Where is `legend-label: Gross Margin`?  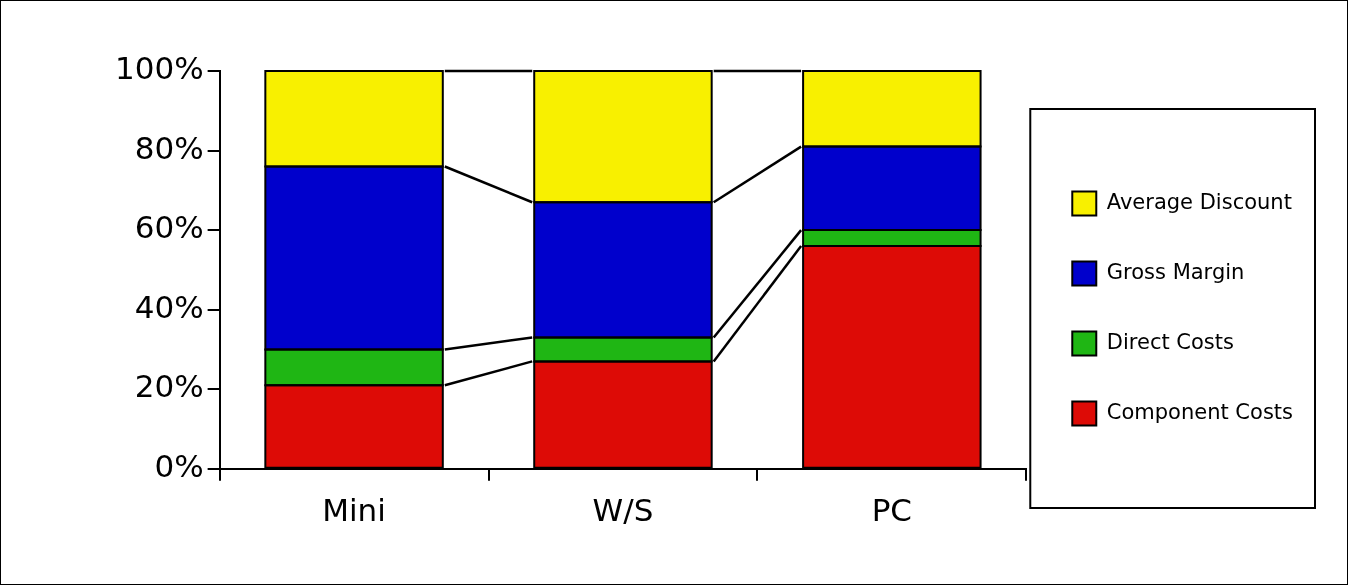
legend-label: Gross Margin is located at coordinates (1175, 271).